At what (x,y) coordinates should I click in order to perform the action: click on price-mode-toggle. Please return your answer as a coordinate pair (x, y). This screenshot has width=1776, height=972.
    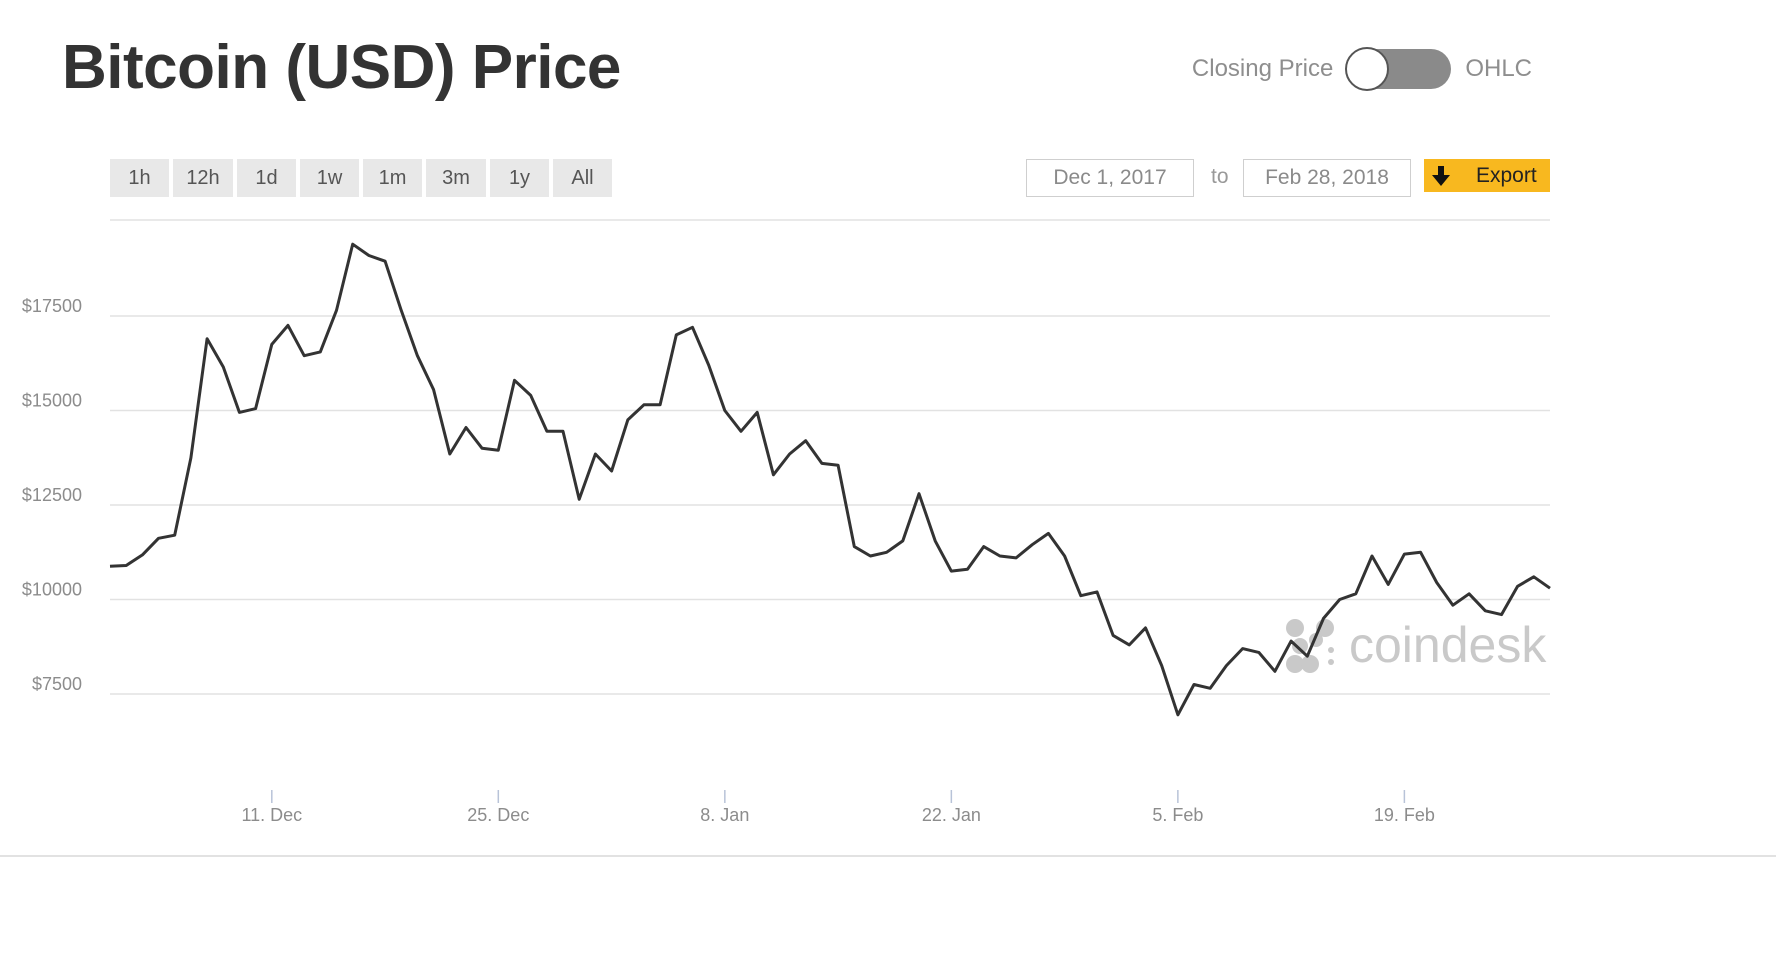
    Looking at the image, I should click on (1398, 69).